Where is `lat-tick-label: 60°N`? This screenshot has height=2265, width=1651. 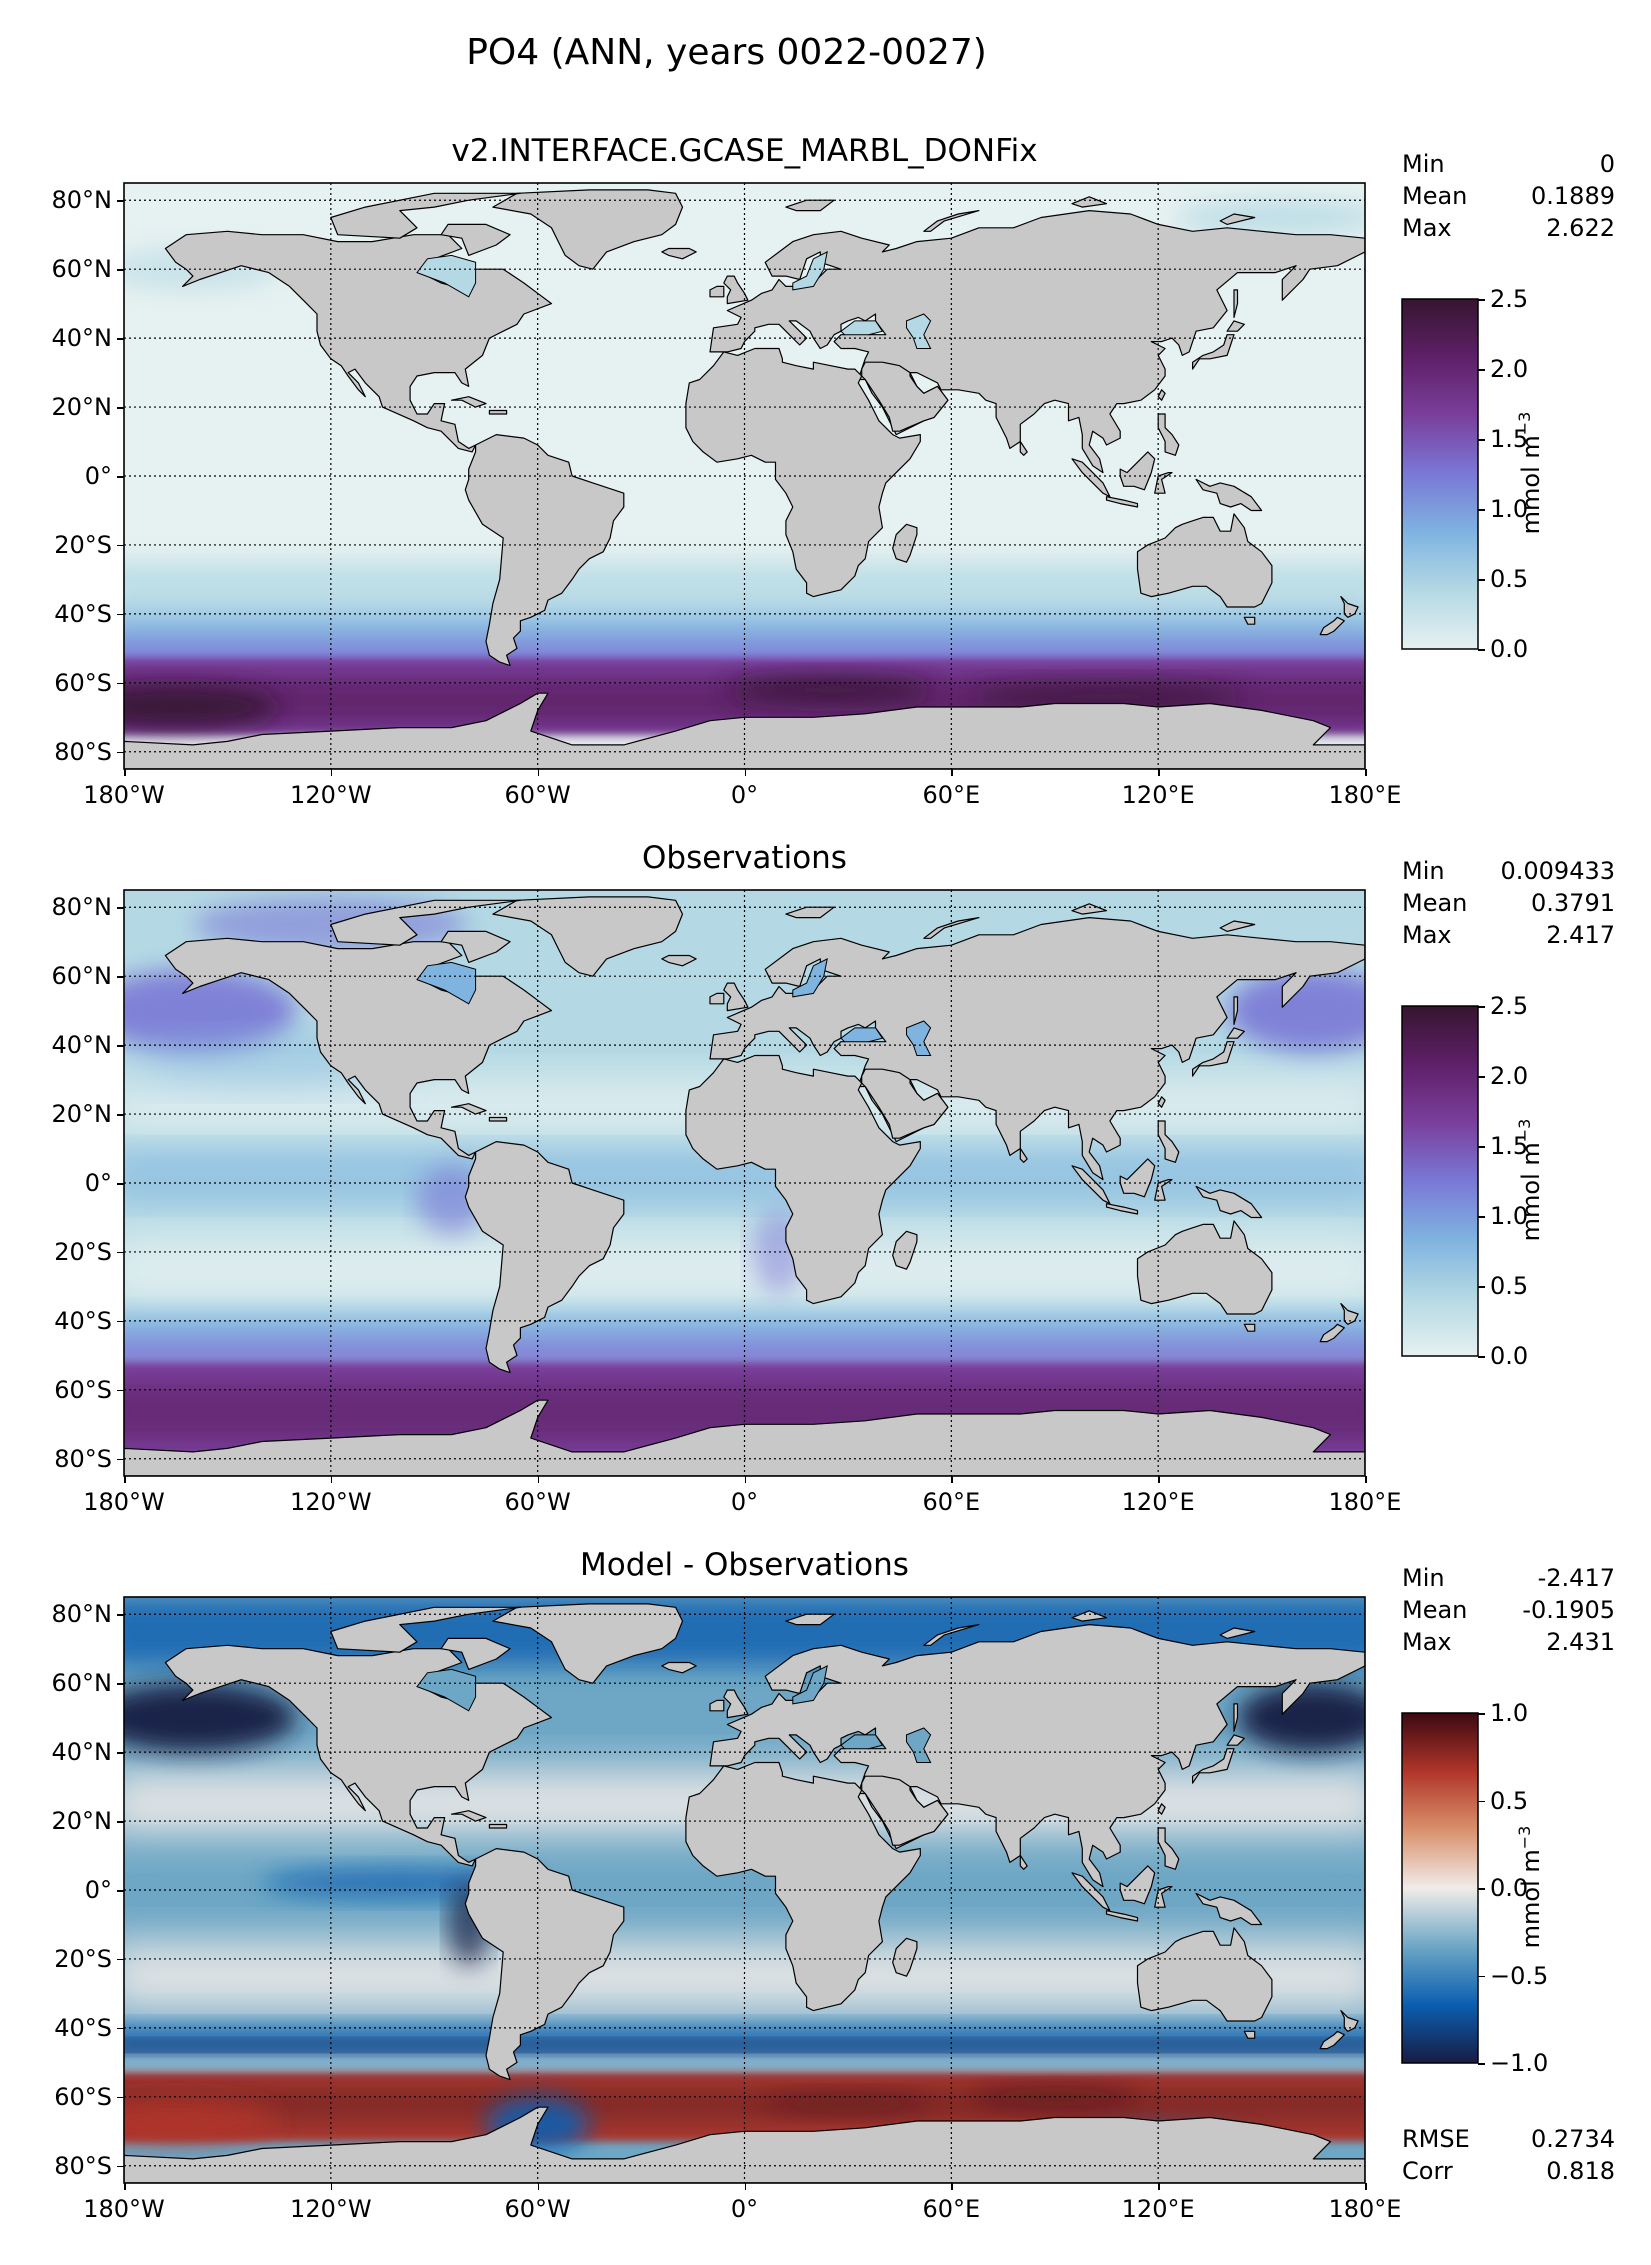
lat-tick-label: 60°N is located at coordinates (82, 269).